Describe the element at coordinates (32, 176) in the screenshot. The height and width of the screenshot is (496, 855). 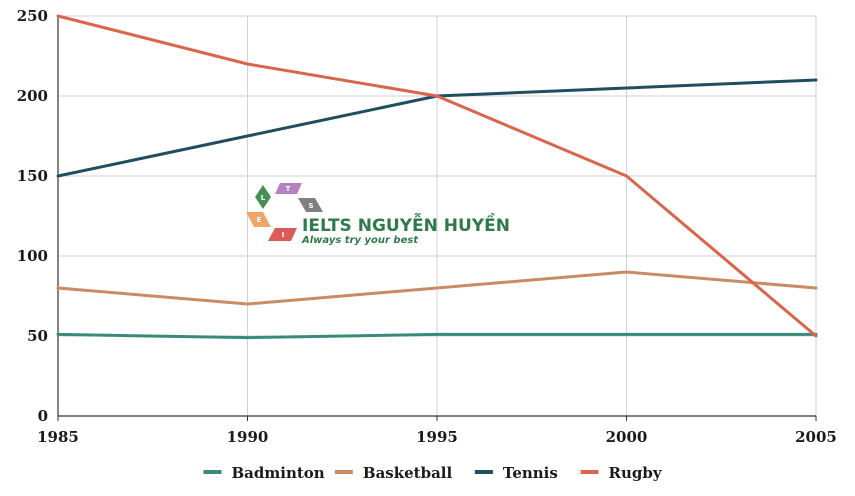
I see `y-tick-label: 150` at that location.